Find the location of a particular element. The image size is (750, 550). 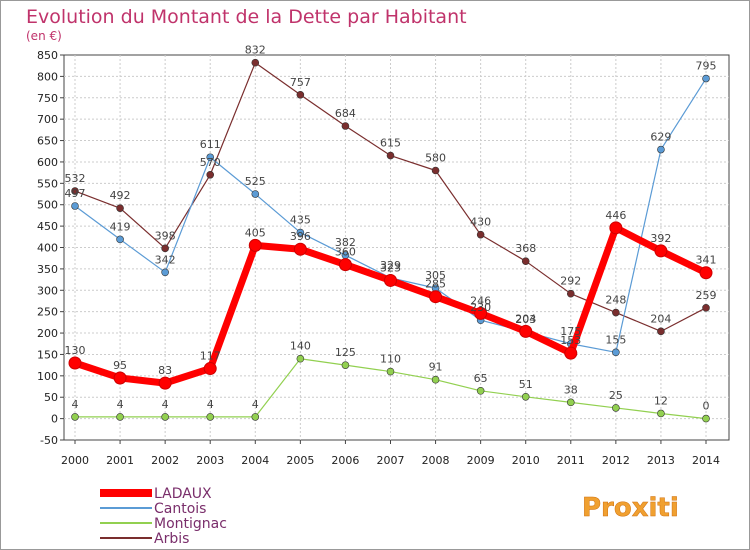

data-label: 497 is located at coordinates (75, 193).